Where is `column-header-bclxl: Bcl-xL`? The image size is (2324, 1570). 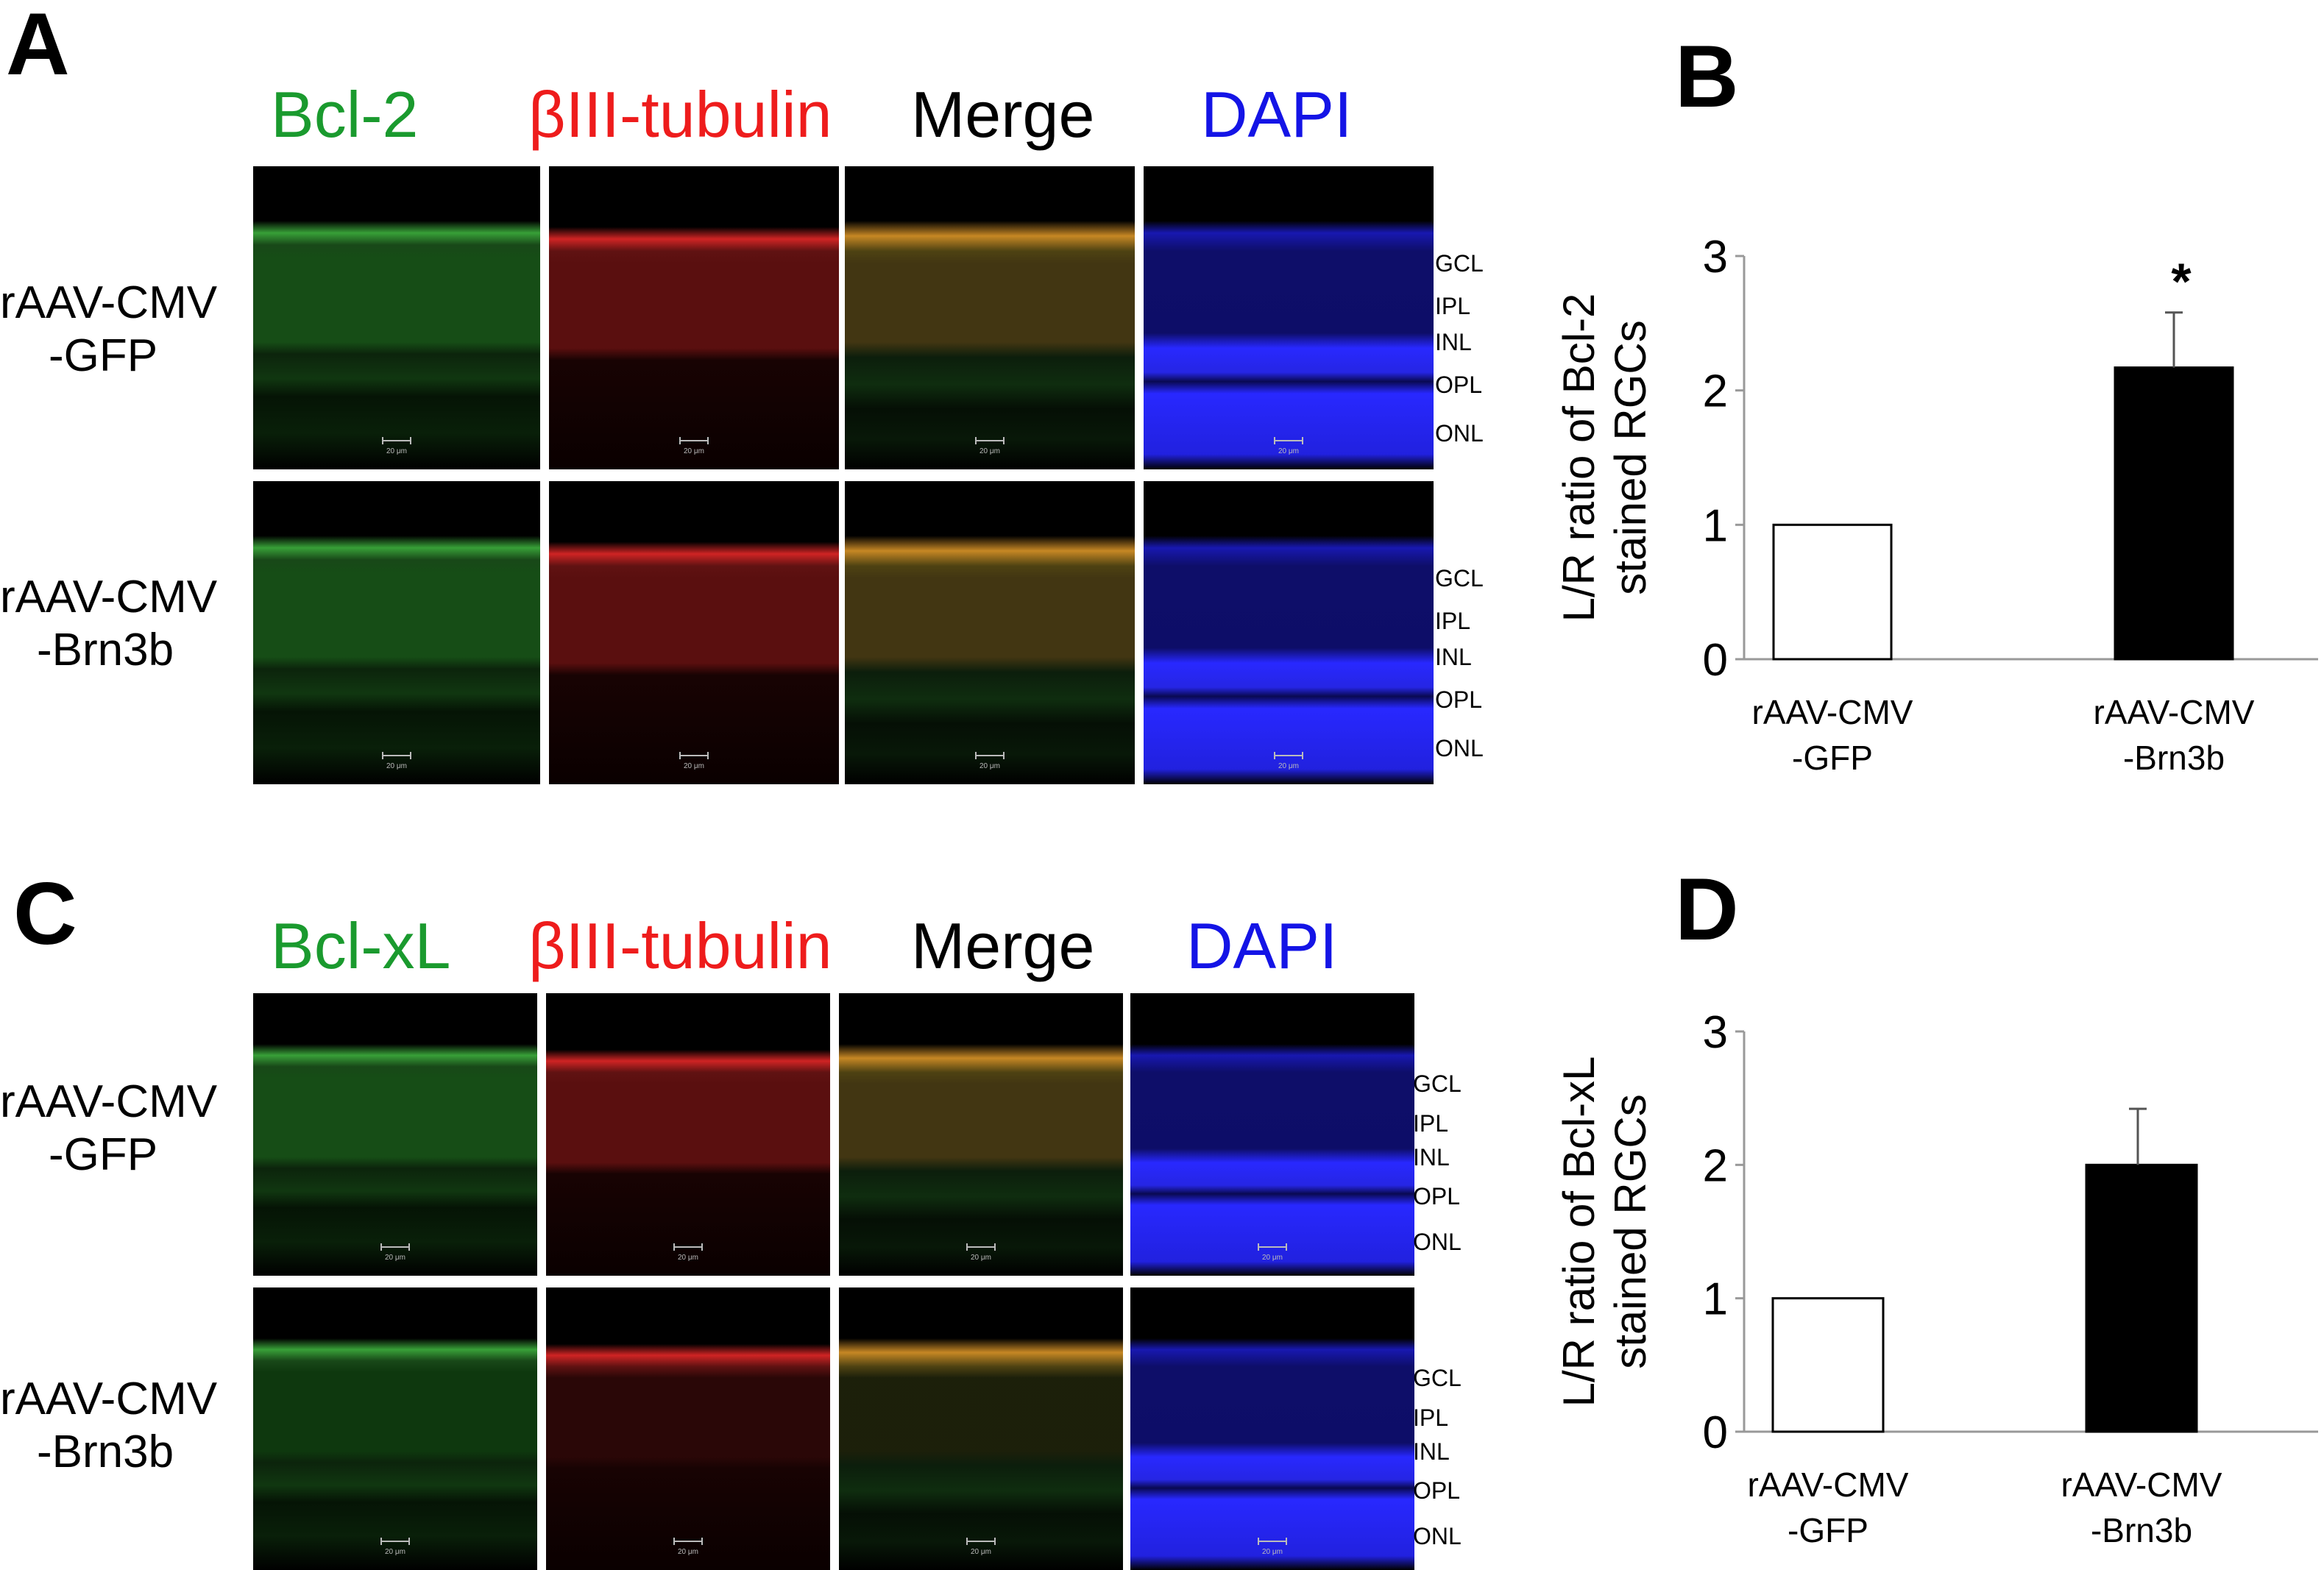
column-header-bclxl: Bcl-xL is located at coordinates (361, 945).